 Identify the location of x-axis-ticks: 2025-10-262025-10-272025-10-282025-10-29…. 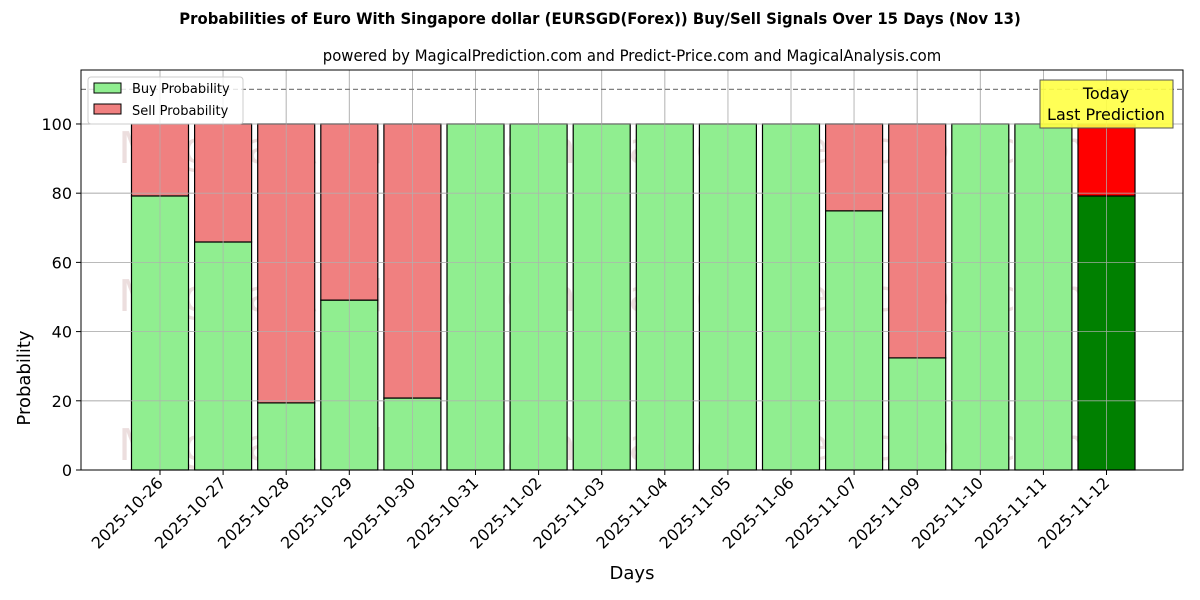
(600, 511).